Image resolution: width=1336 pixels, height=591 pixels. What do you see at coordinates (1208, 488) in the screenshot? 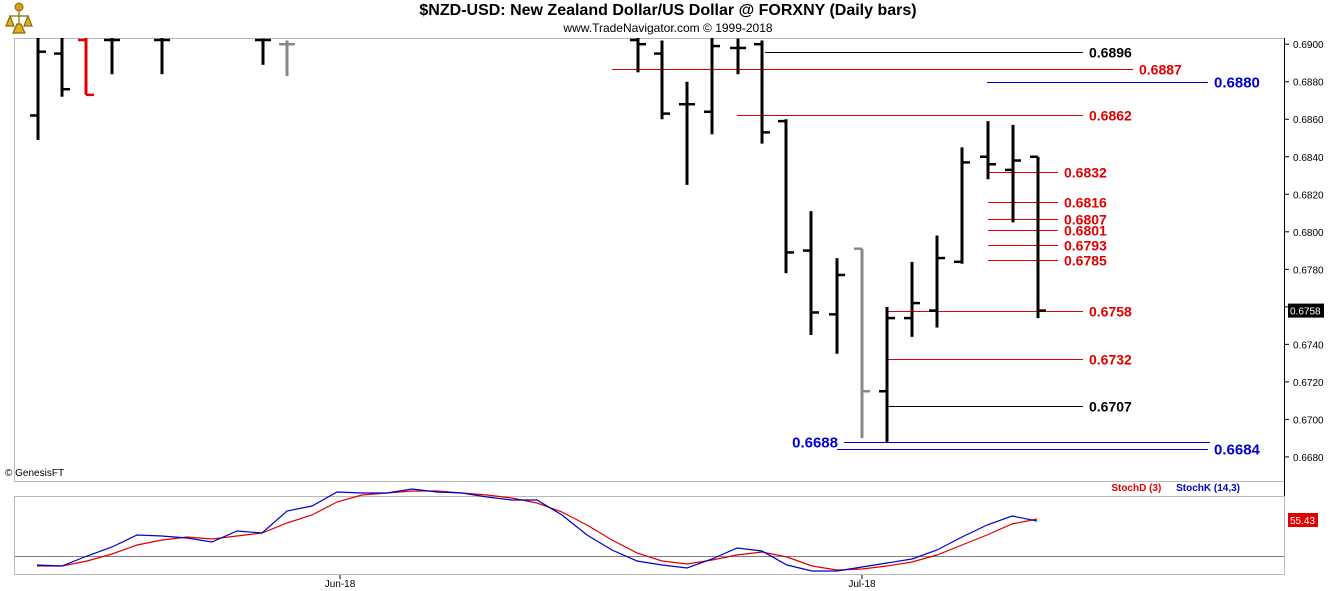
I see `stoch-k-legend: StochK (14,3)` at bounding box center [1208, 488].